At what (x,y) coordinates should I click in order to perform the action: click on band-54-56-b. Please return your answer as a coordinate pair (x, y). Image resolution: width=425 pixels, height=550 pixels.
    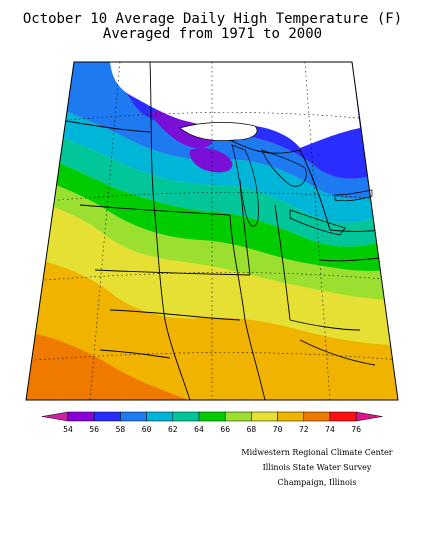
    Looking at the image, I should click on (211, 160).